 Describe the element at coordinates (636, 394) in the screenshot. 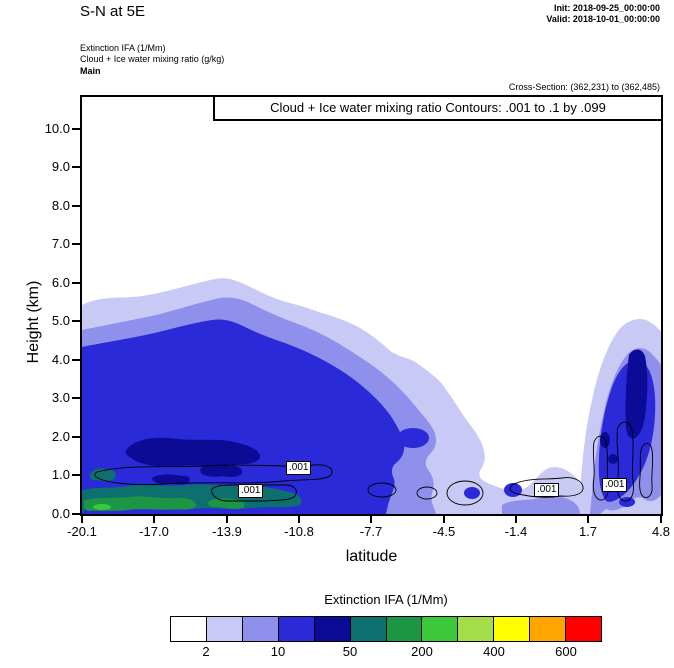

I see `fill-level200-right` at that location.